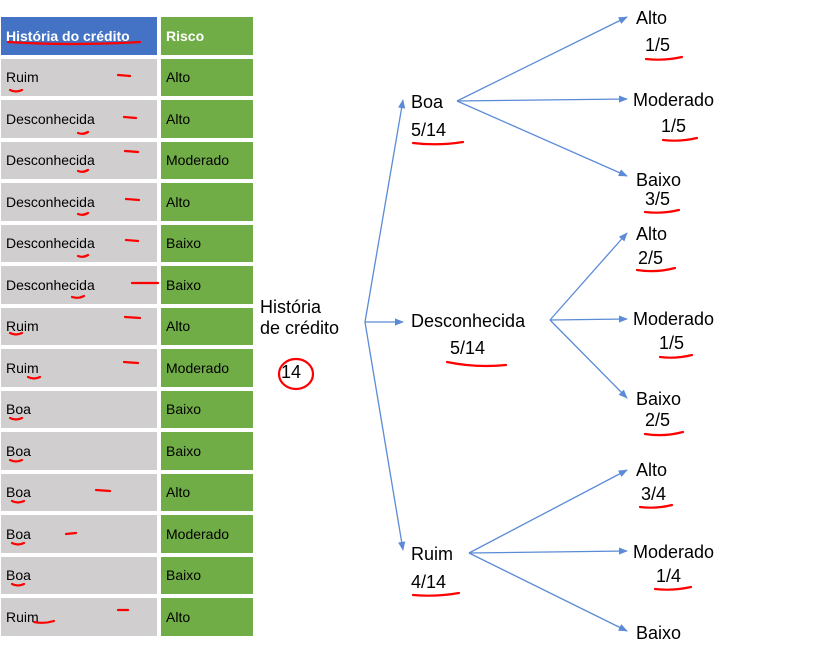  I want to click on leaf-label-ruim-alto: Alto, so click(652, 470).